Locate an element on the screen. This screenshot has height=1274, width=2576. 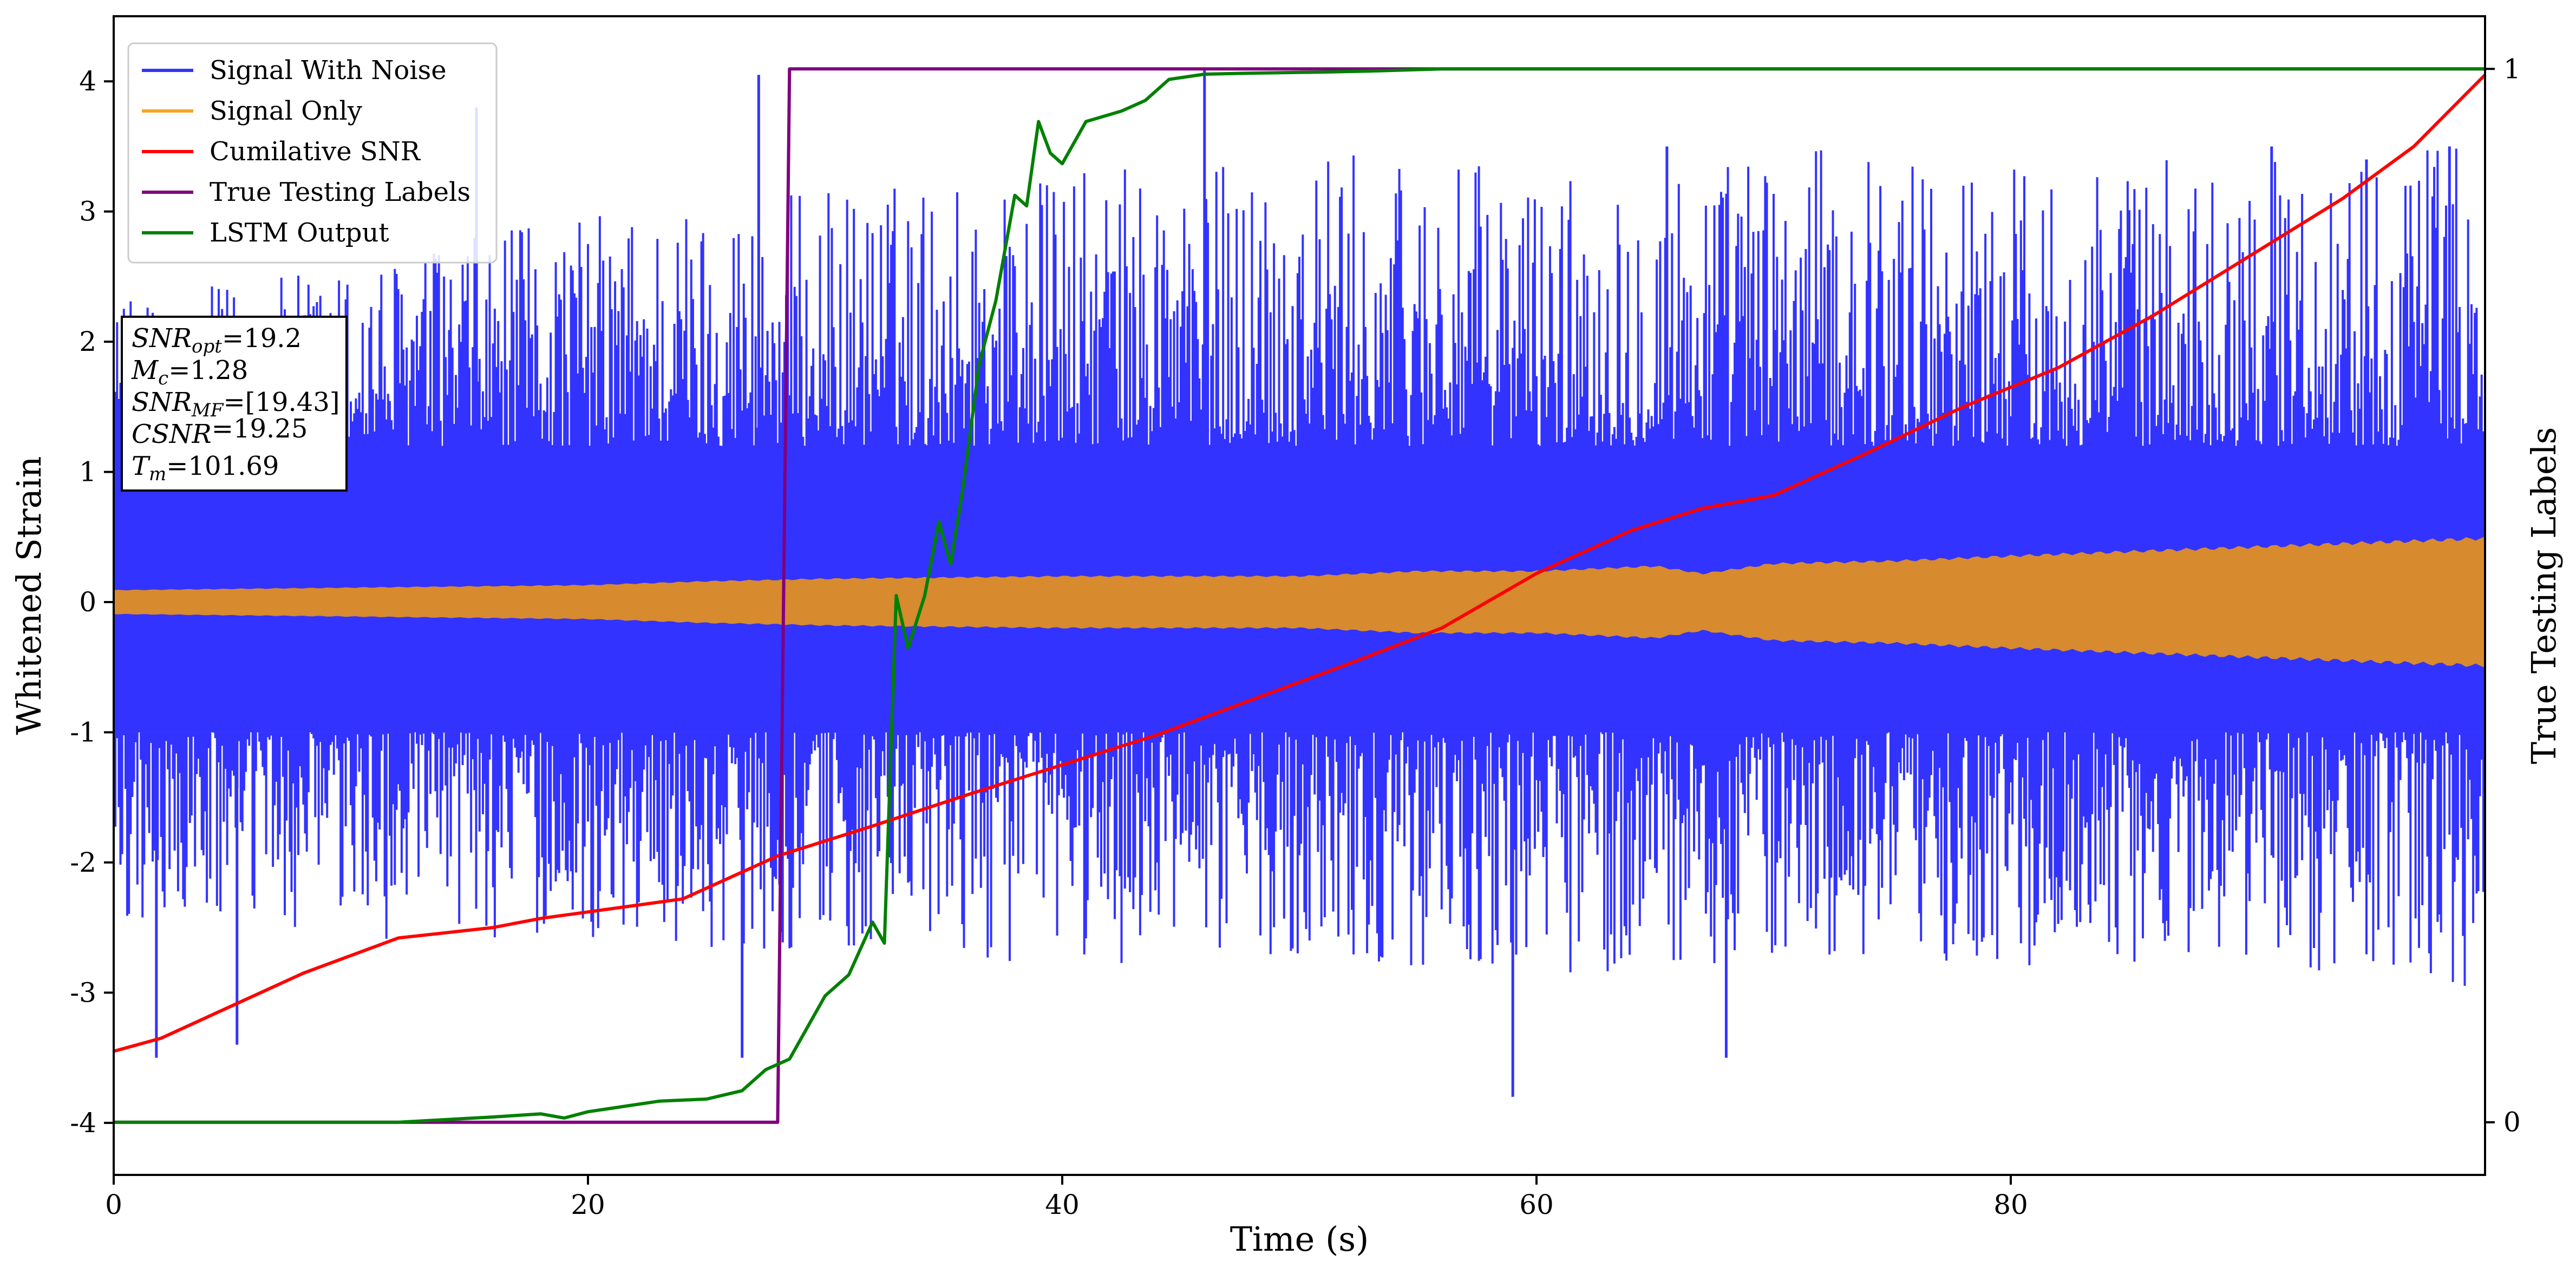
info-symbol: M is located at coordinates (145, 370).